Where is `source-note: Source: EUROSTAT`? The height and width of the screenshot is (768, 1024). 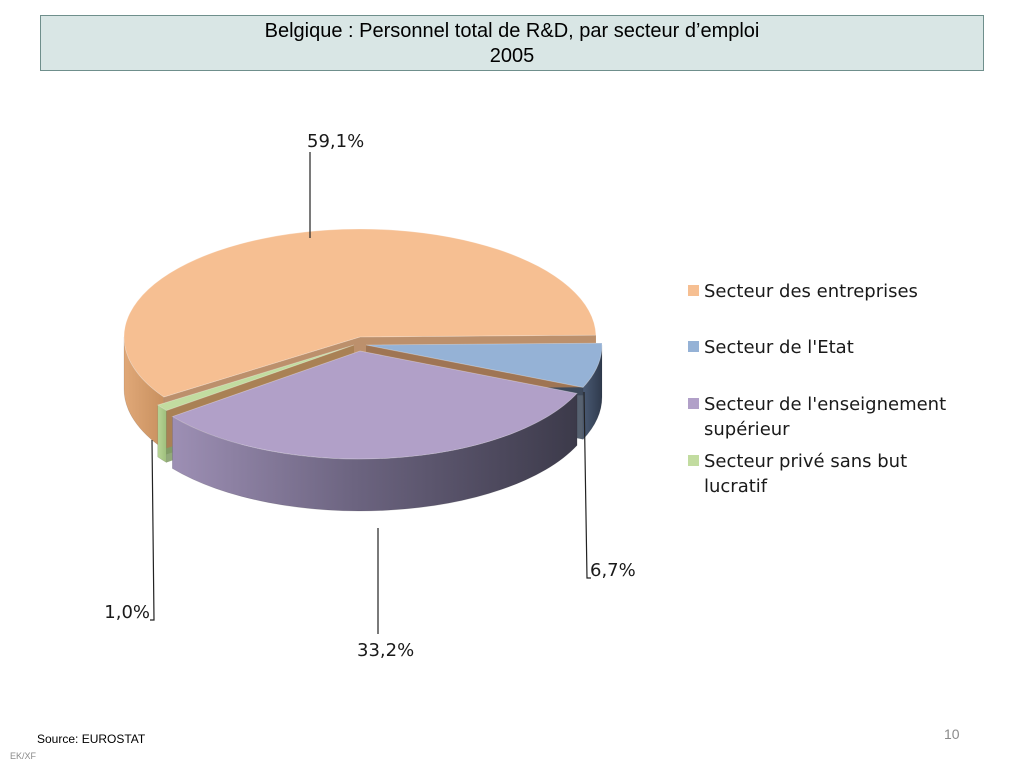
source-note: Source: EUROSTAT is located at coordinates (91, 739).